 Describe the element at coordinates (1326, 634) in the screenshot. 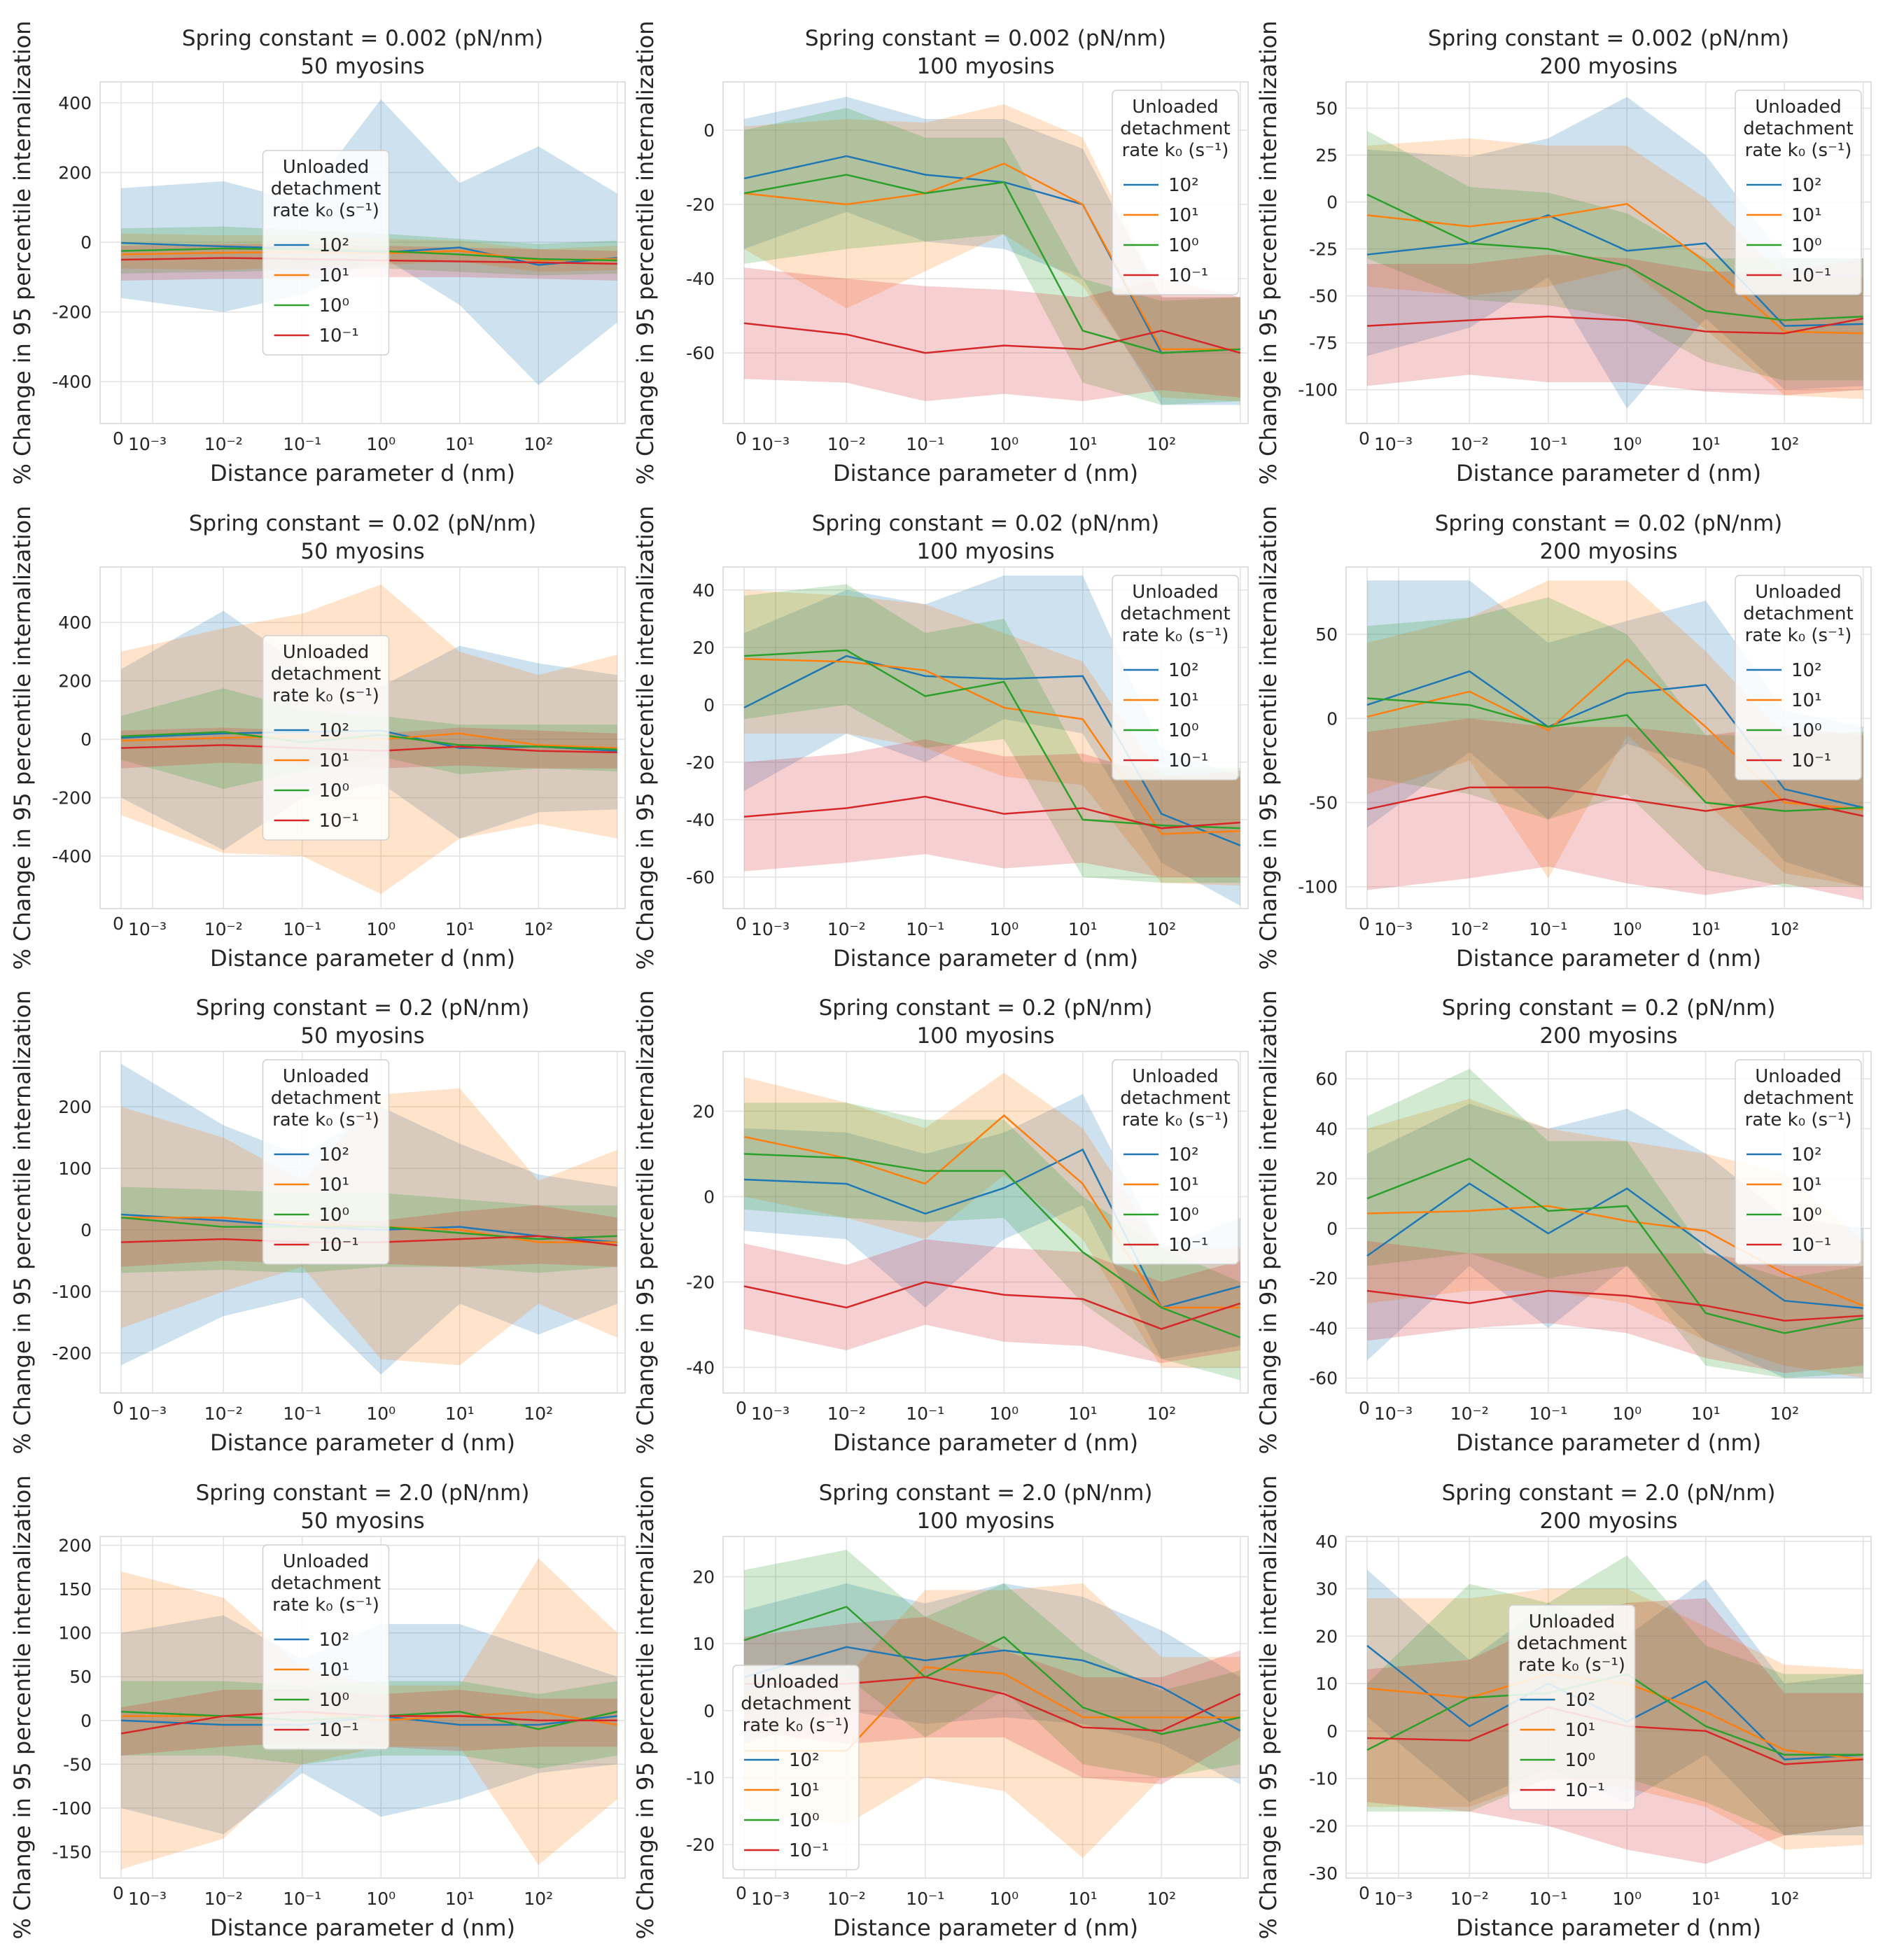

I see `y-tick-label: 50` at that location.